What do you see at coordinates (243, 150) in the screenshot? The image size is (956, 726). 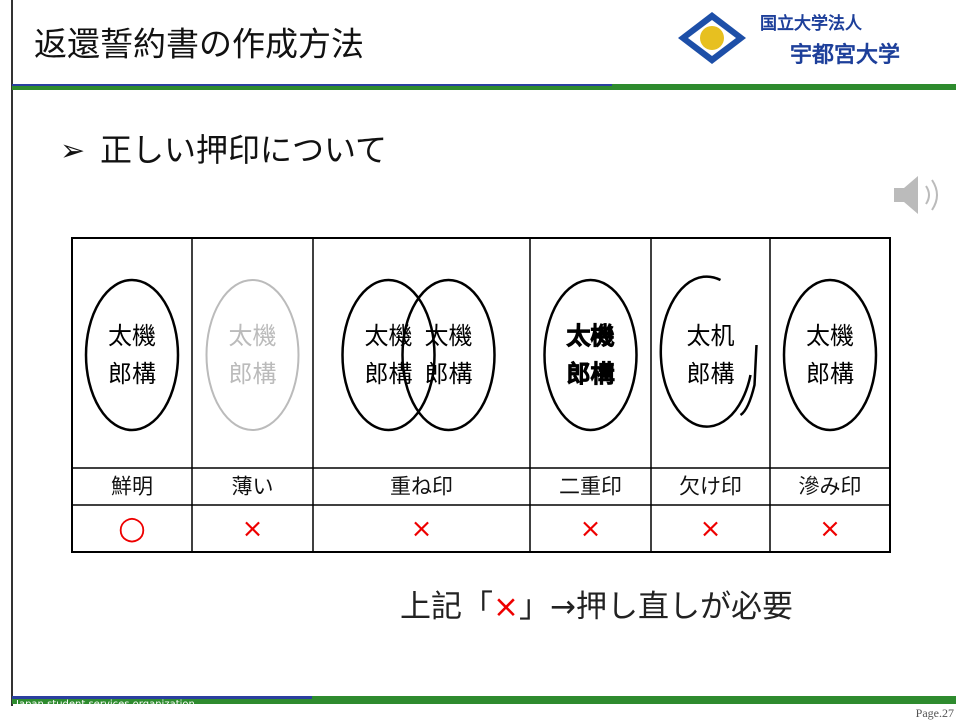 I see `bullet-text: 正しい押印について` at bounding box center [243, 150].